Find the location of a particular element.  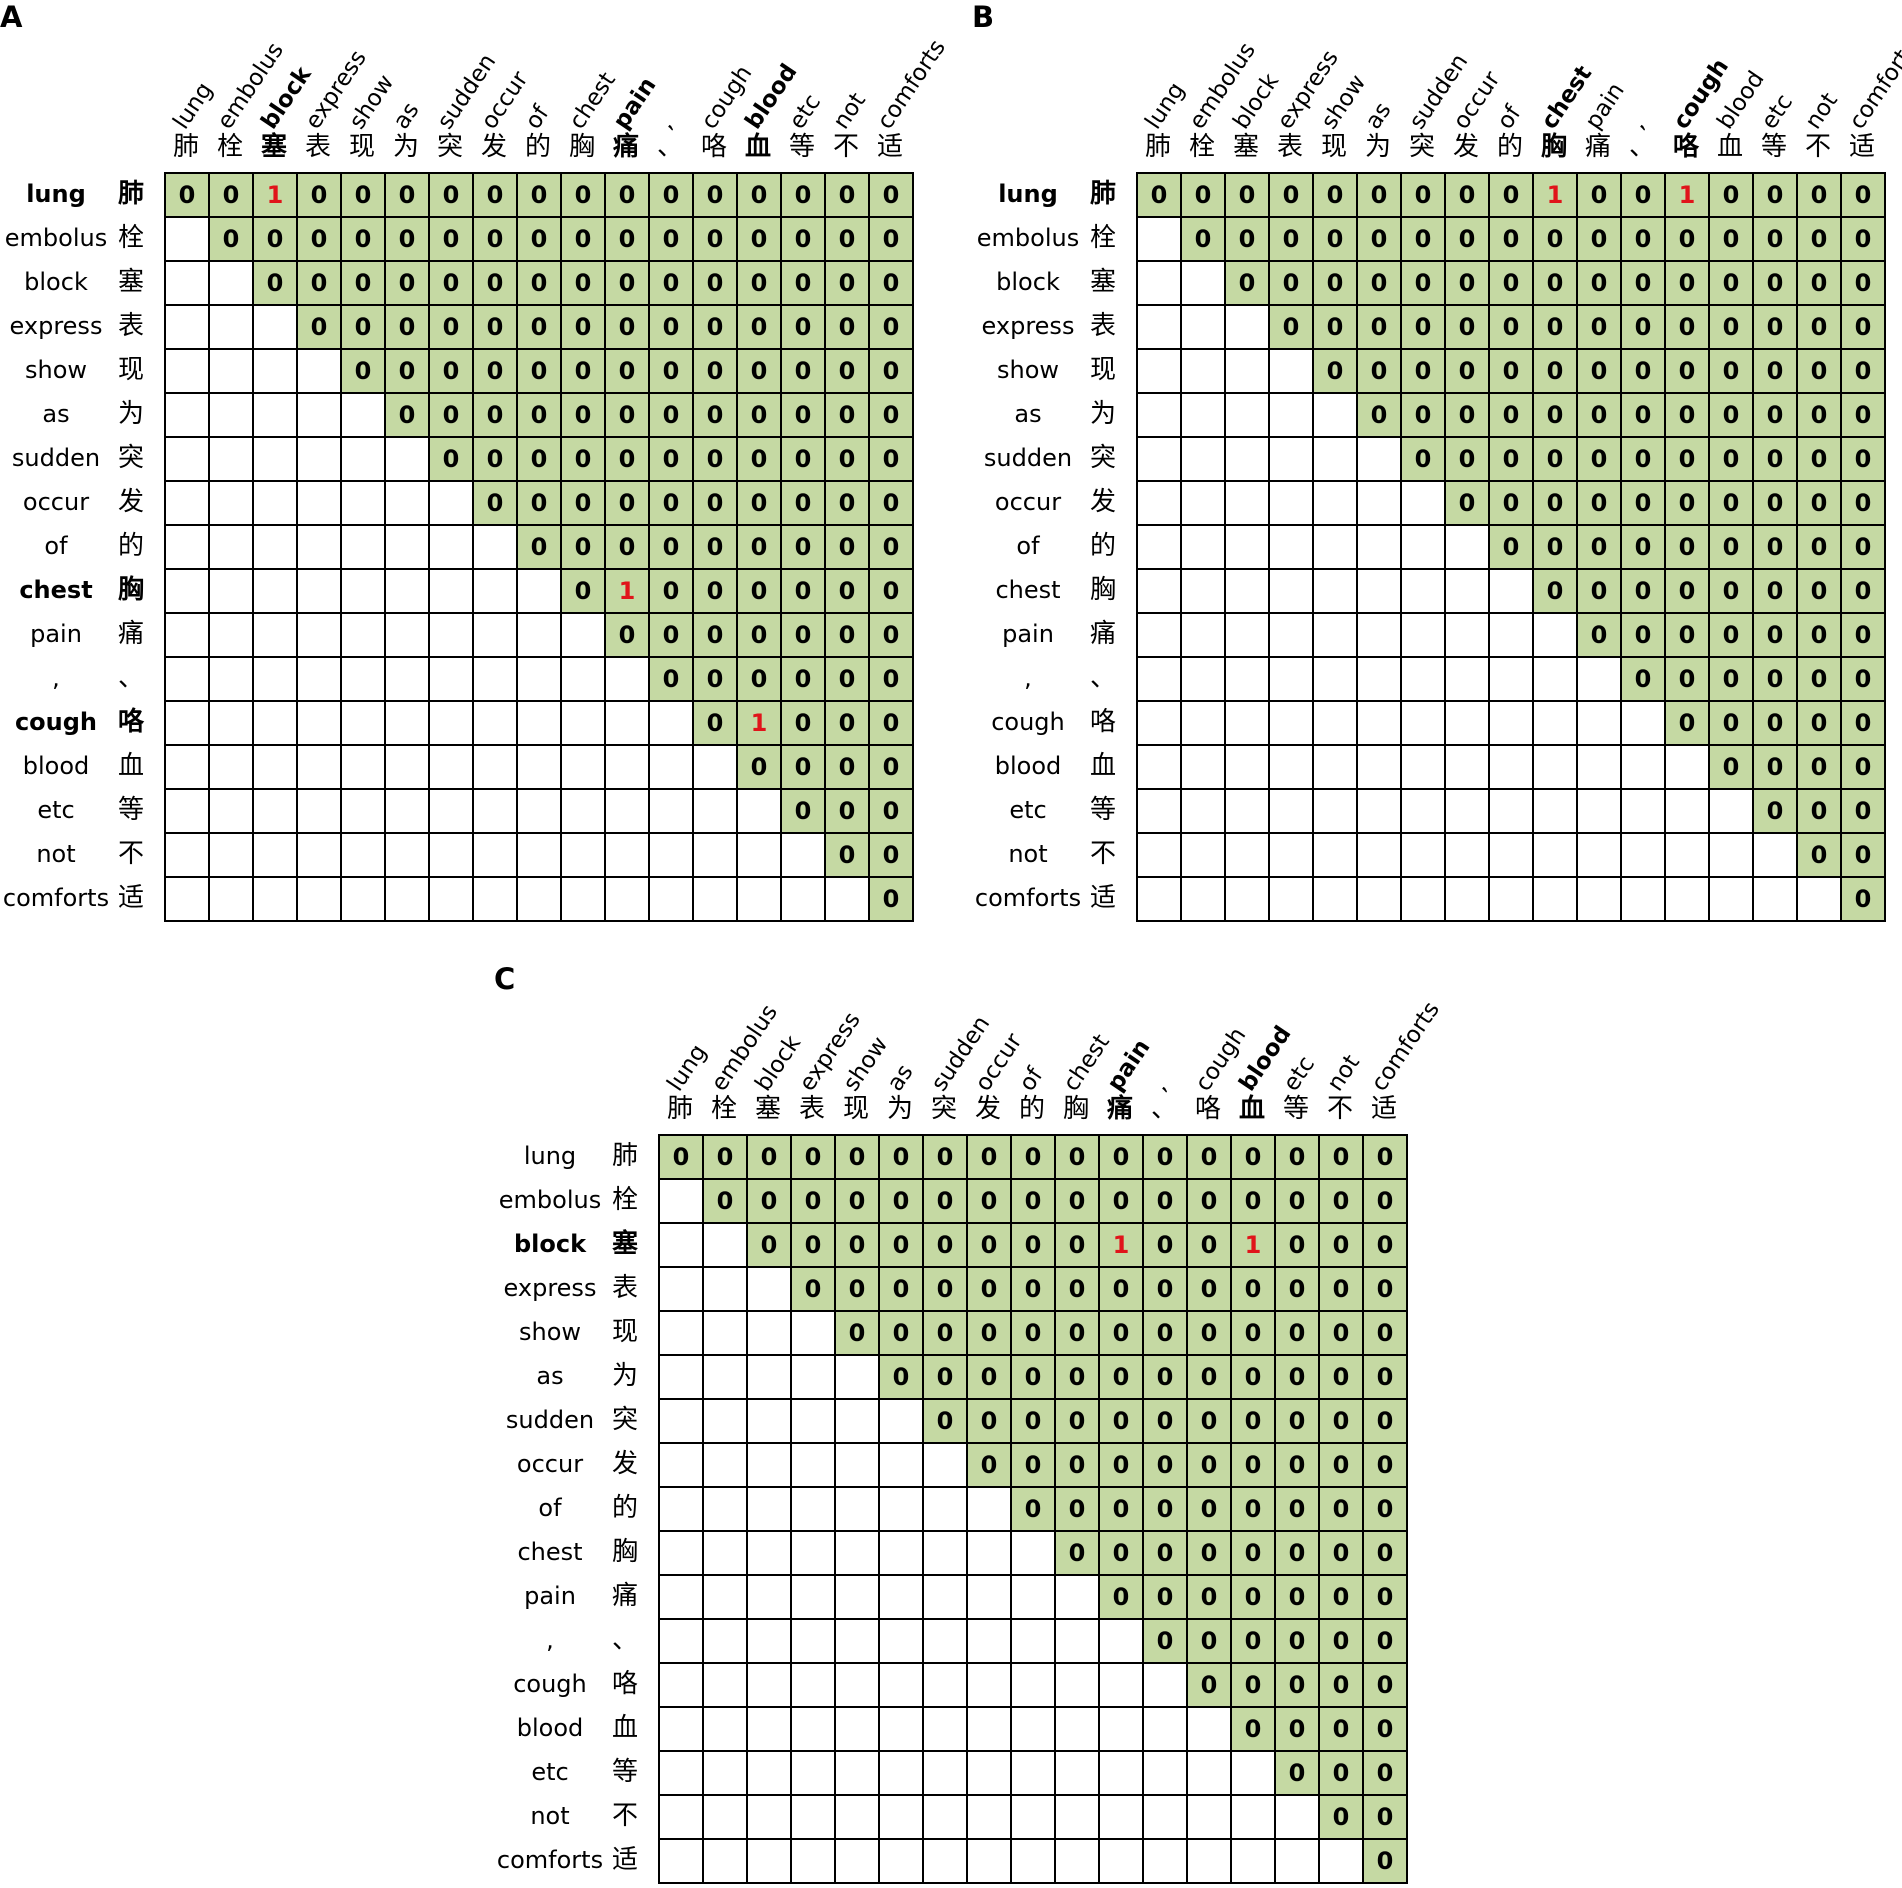

row-label-en: block is located at coordinates (56, 282).